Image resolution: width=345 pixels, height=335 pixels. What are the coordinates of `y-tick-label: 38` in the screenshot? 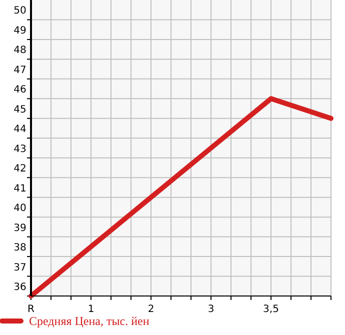 It's located at (20, 248).